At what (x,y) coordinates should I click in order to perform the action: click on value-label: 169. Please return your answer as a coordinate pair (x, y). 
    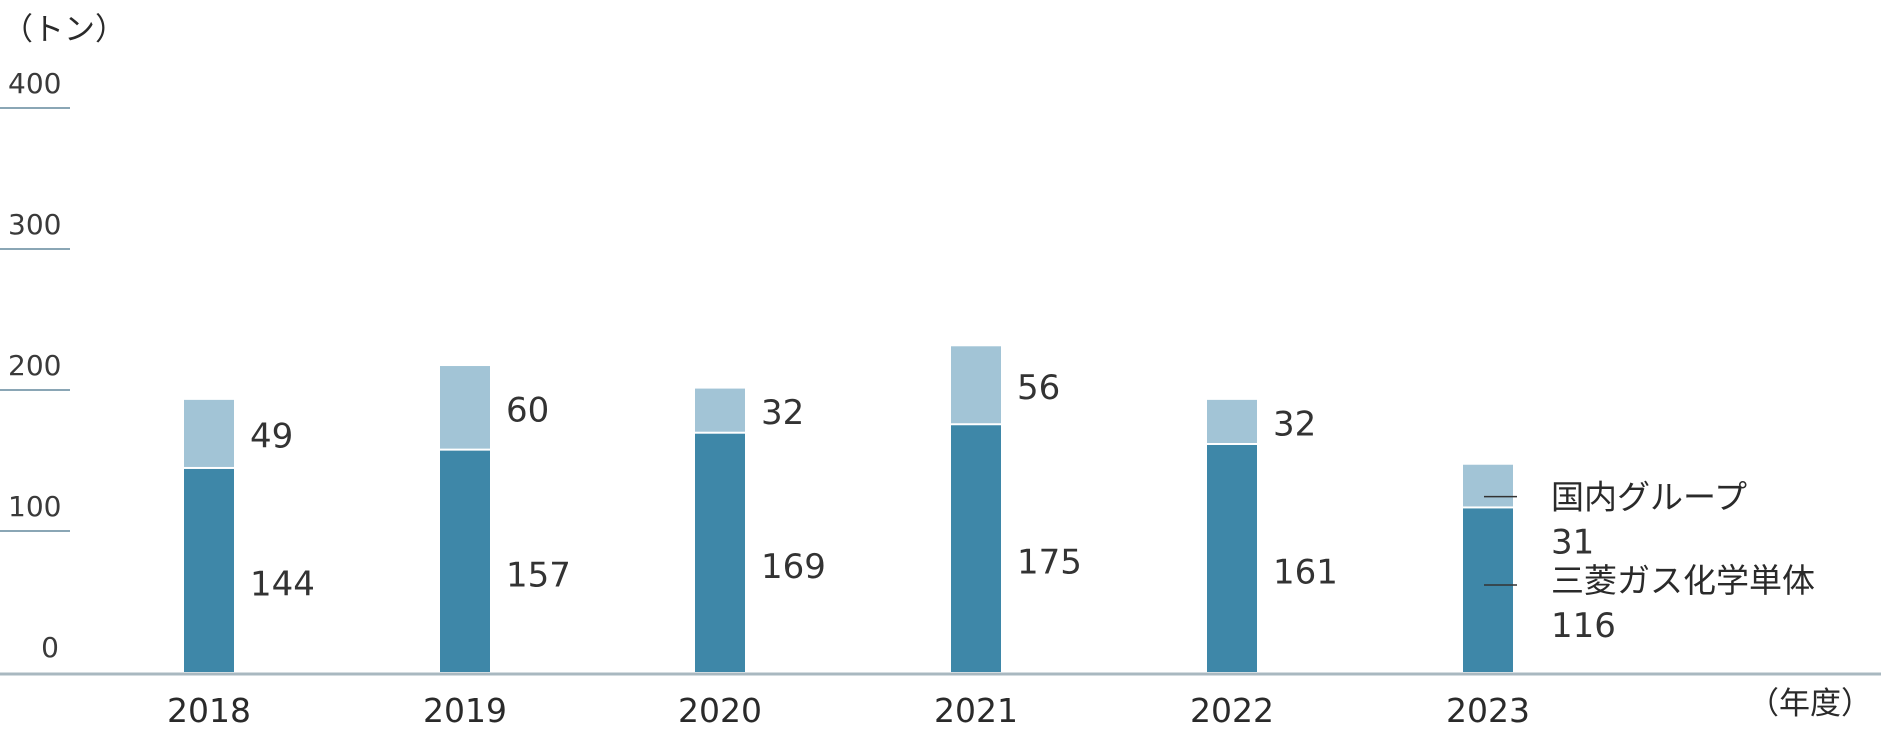
    Looking at the image, I should click on (793, 567).